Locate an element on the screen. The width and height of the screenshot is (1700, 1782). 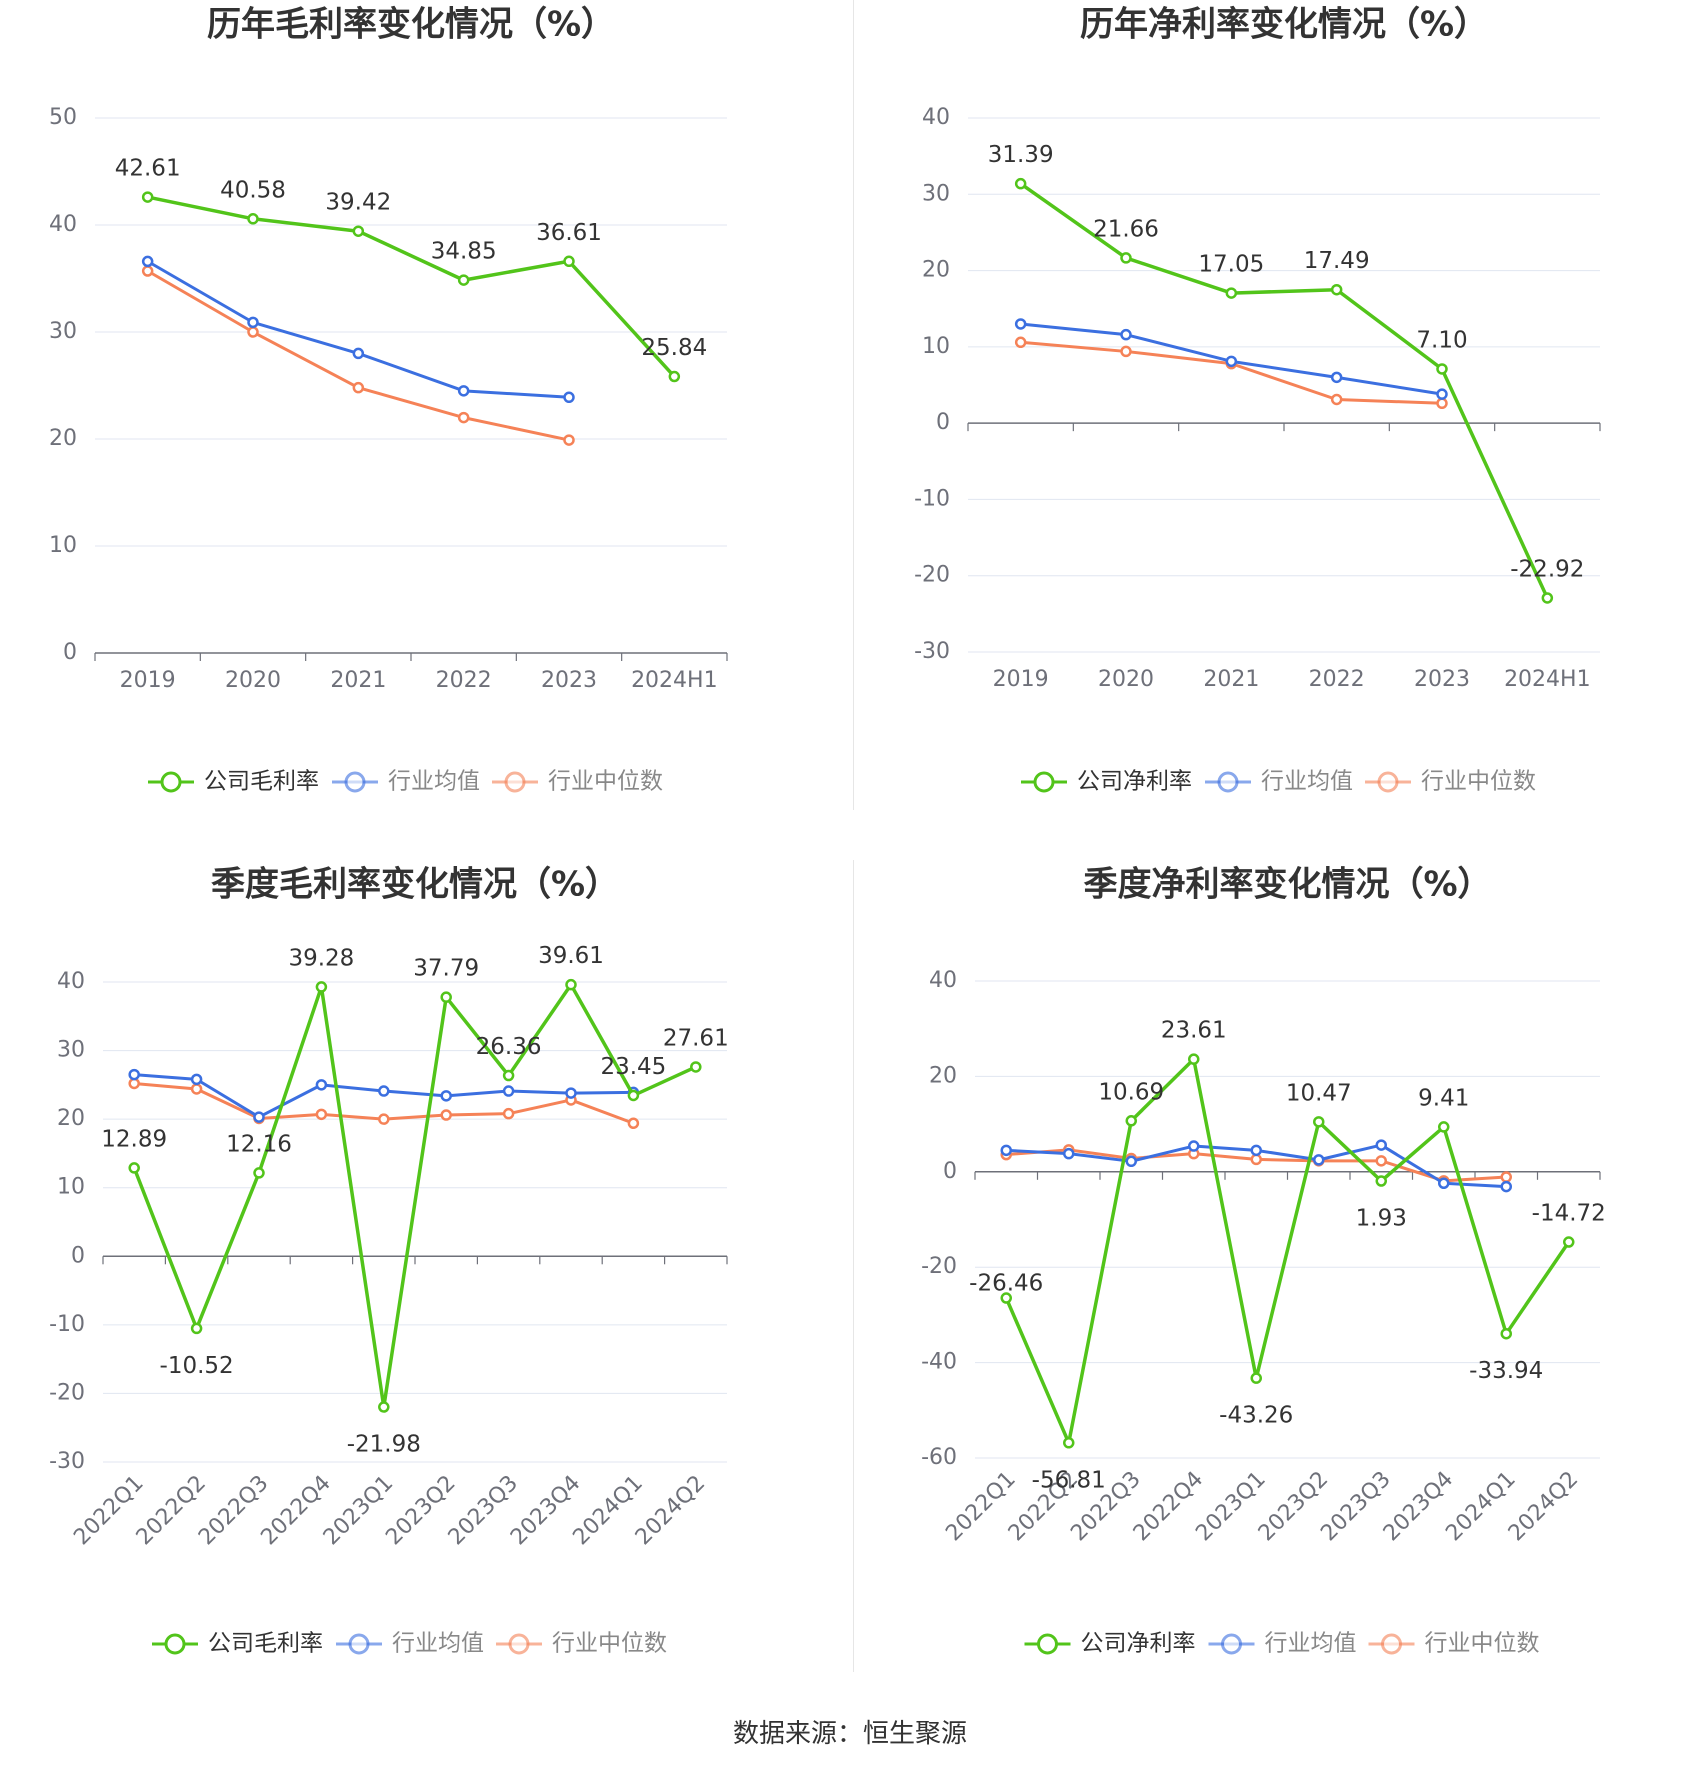
vertical-divider-bottom is located at coordinates (853, 1266).